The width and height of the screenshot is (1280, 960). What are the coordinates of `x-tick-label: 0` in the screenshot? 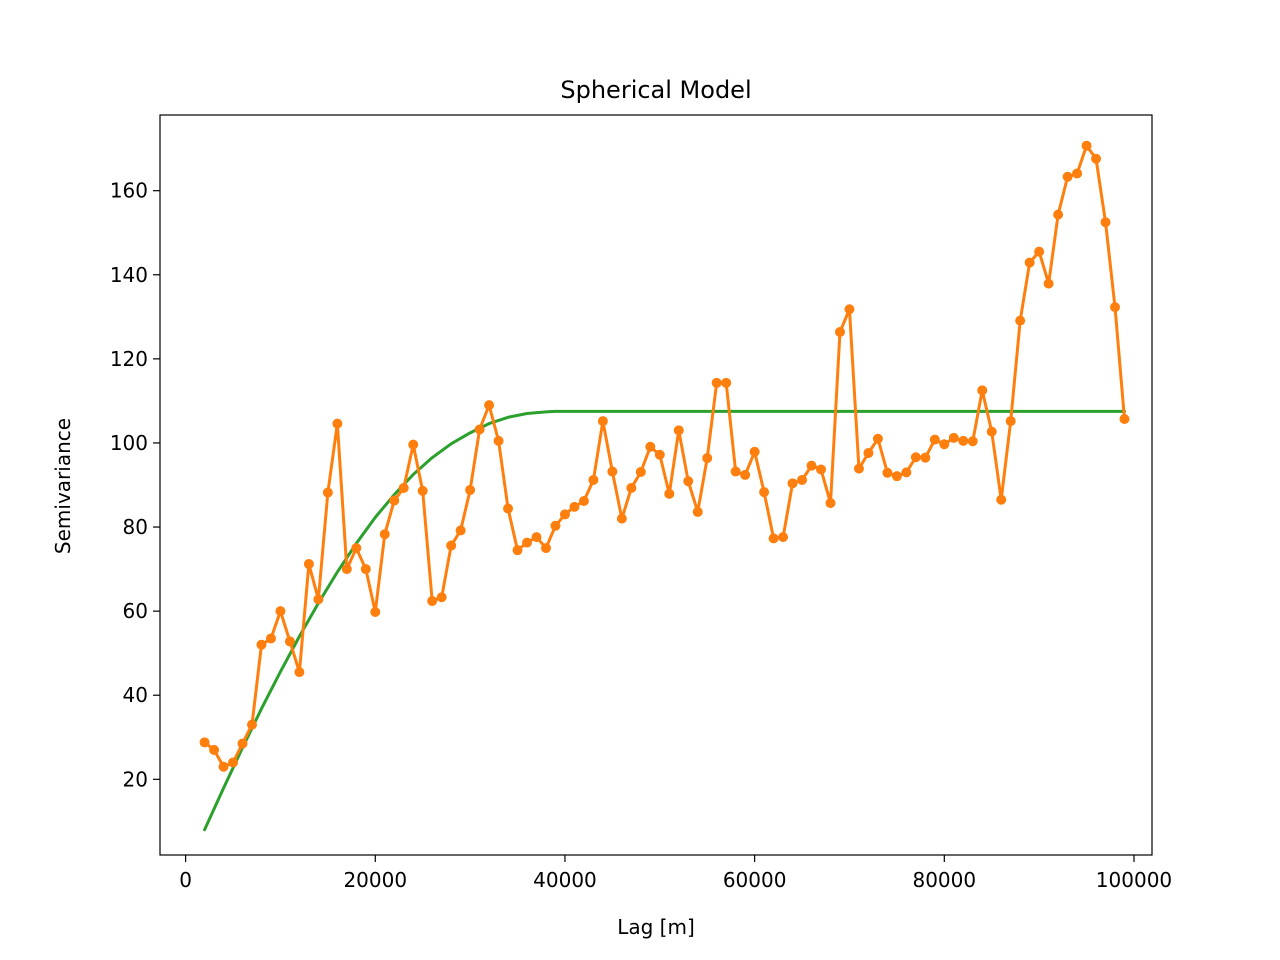 It's located at (185, 880).